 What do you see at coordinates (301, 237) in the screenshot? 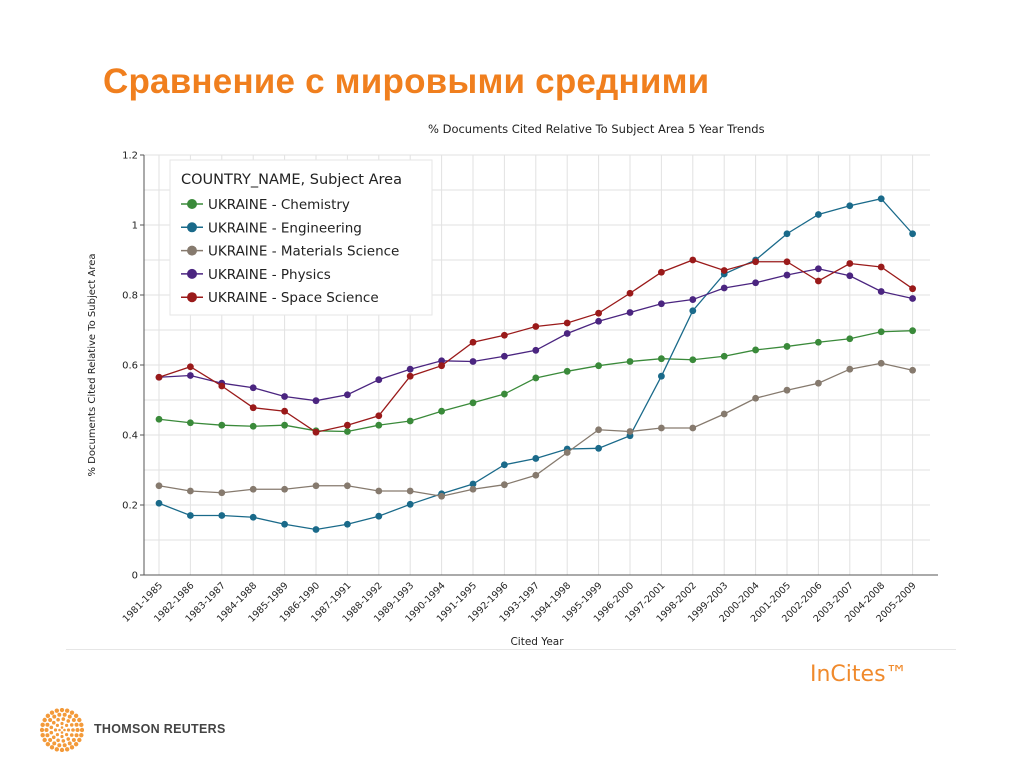
I see `legend-box` at bounding box center [301, 237].